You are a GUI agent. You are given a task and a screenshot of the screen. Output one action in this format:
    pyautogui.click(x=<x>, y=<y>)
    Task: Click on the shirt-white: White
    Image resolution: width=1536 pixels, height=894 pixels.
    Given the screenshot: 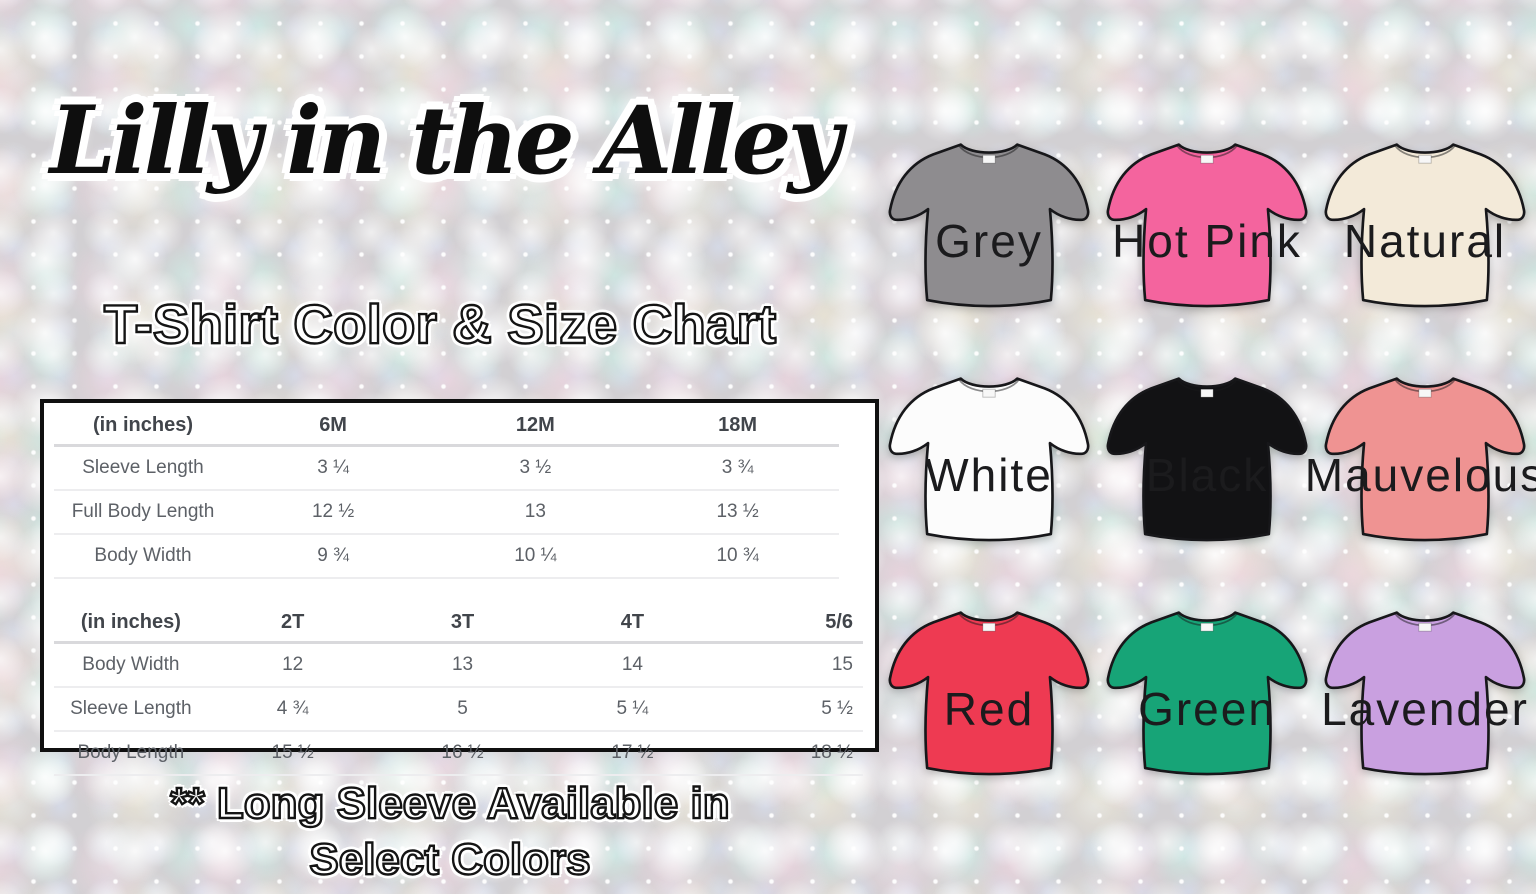 What is the action you would take?
    pyautogui.click(x=989, y=463)
    